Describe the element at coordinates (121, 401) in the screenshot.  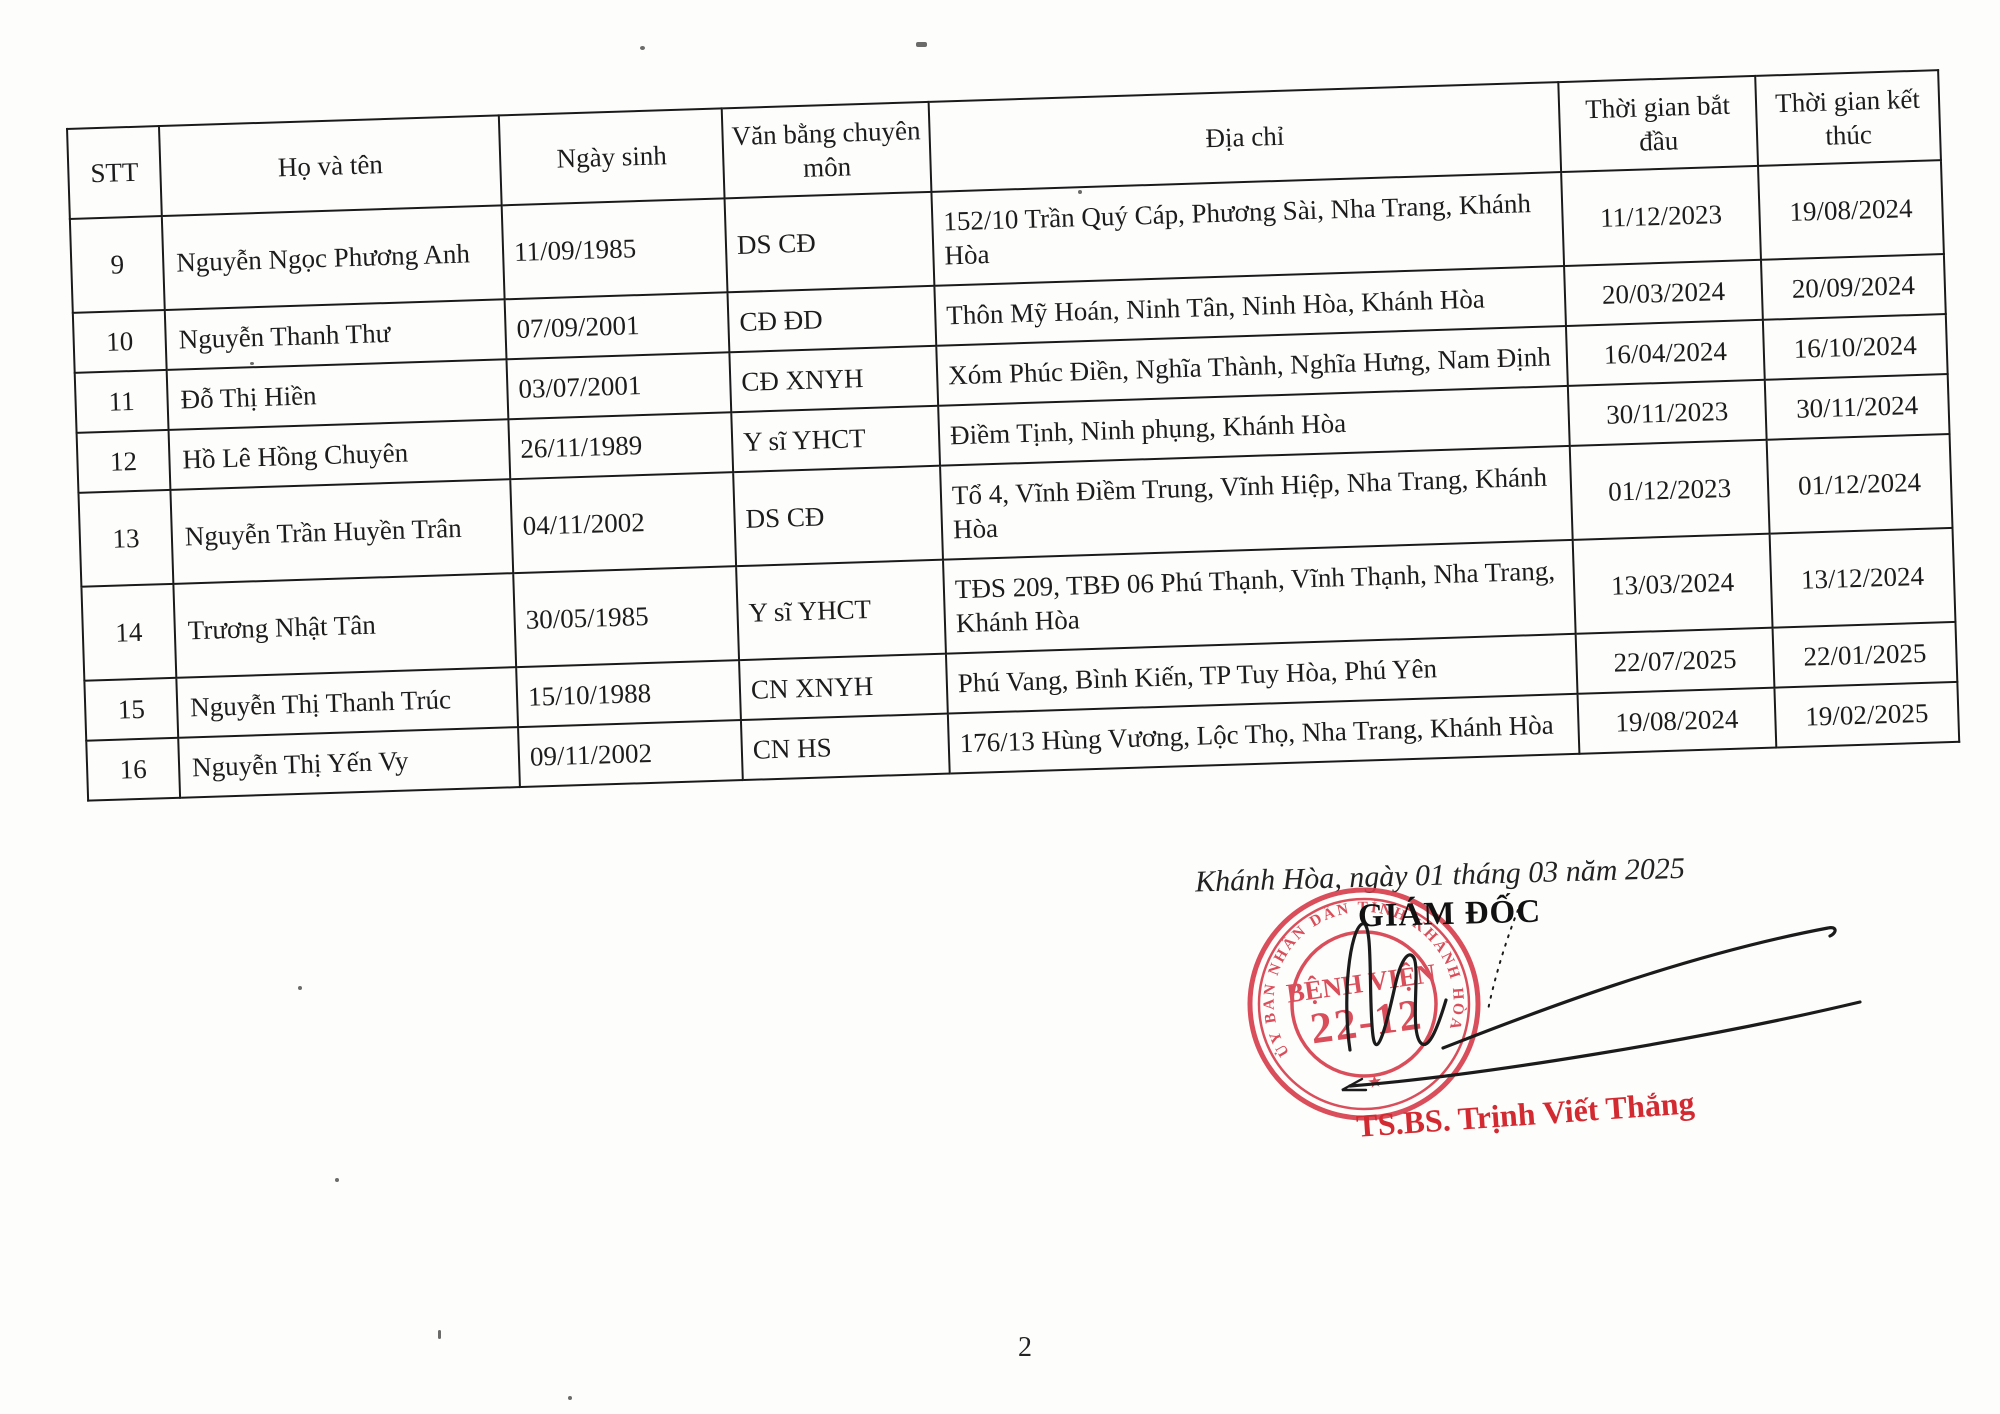
I see `cell-stt: 11` at that location.